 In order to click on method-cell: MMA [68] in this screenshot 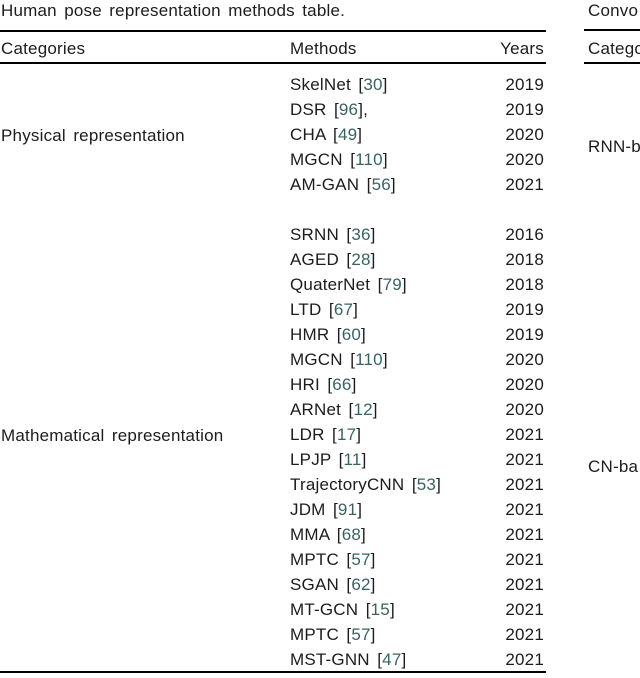, I will do `click(392, 535)`.